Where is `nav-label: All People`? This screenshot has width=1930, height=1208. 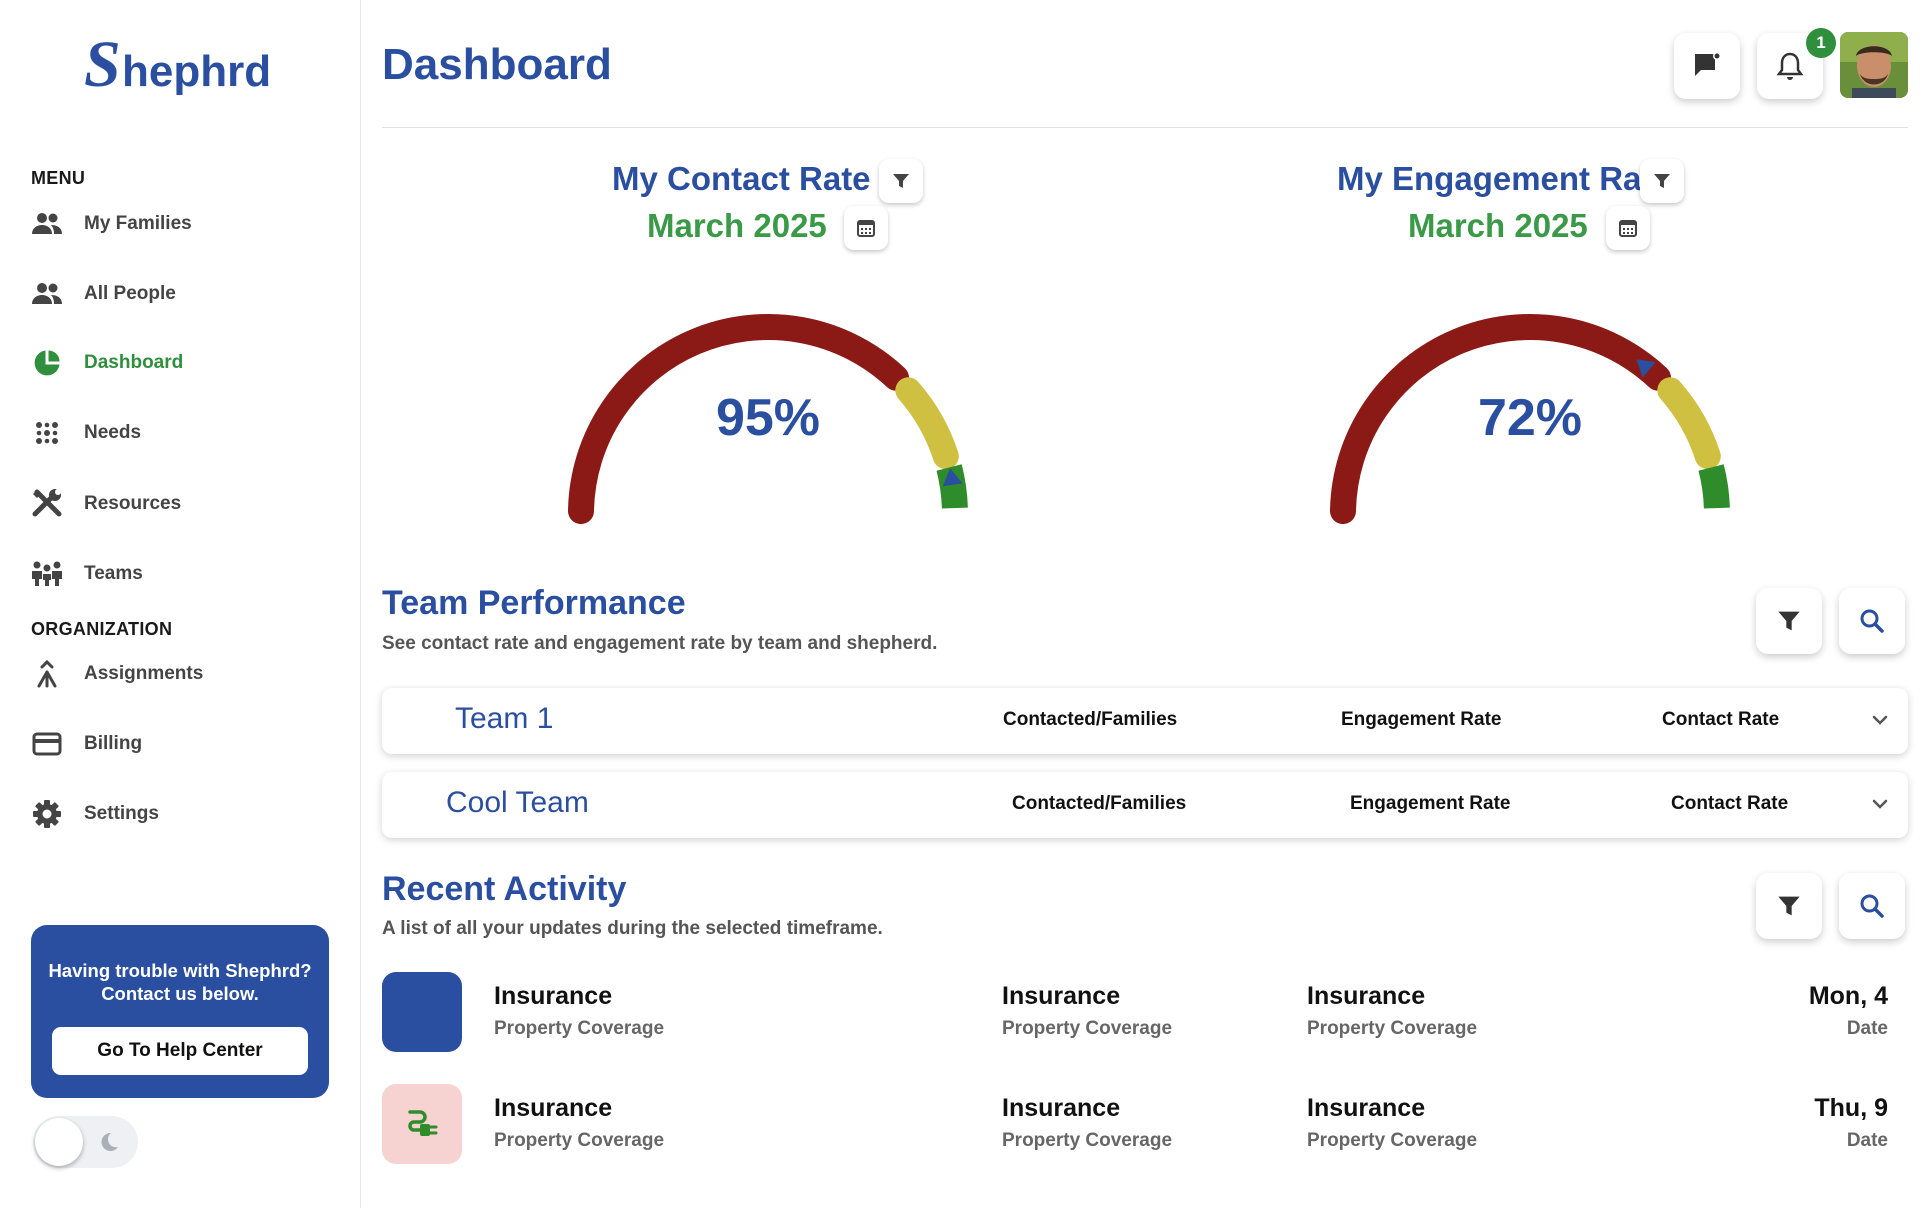
nav-label: All People is located at coordinates (130, 293).